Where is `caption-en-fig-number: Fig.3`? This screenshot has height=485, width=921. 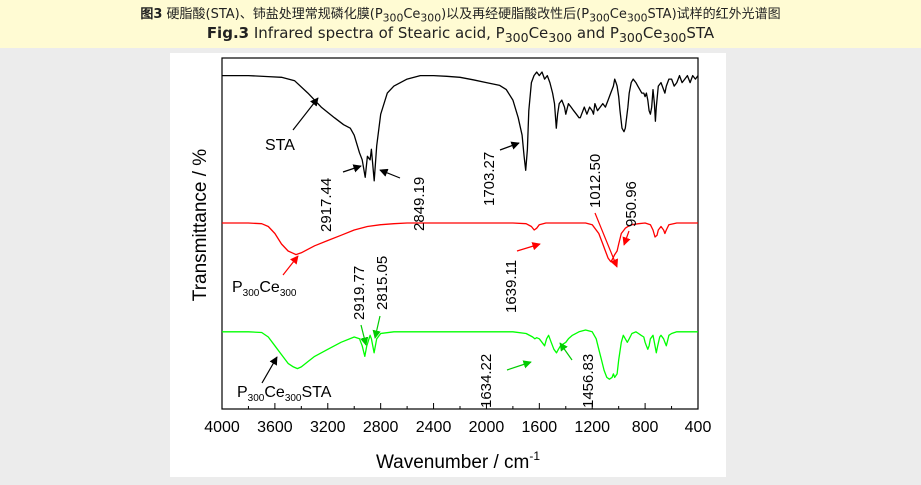
caption-en-fig-number: Fig.3 is located at coordinates (228, 33).